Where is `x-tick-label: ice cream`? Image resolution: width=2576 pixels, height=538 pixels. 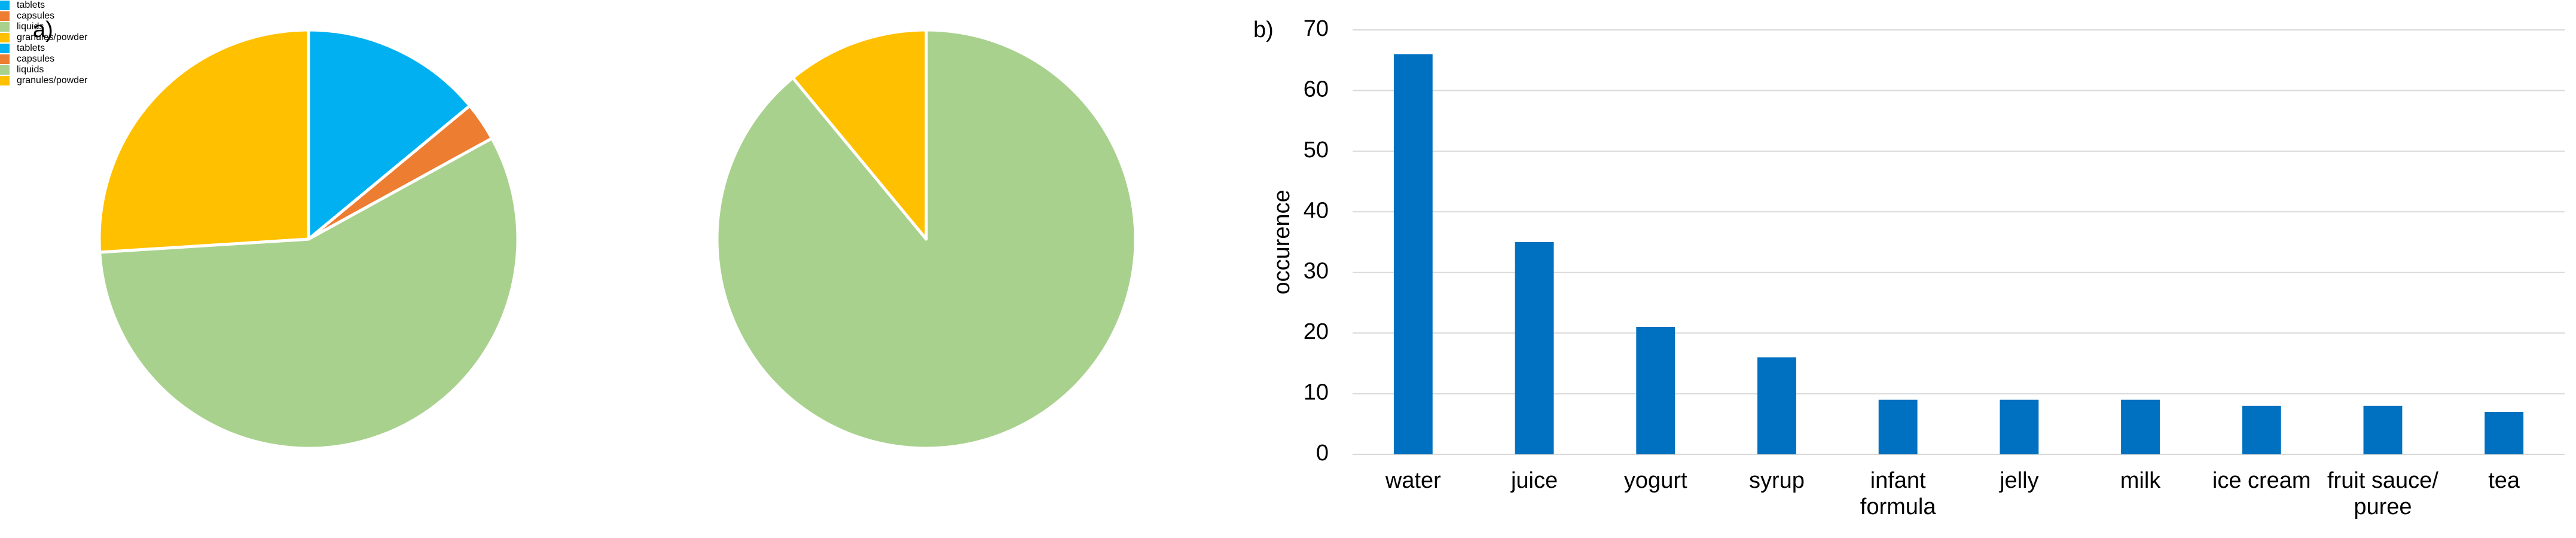 x-tick-label: ice cream is located at coordinates (2261, 480).